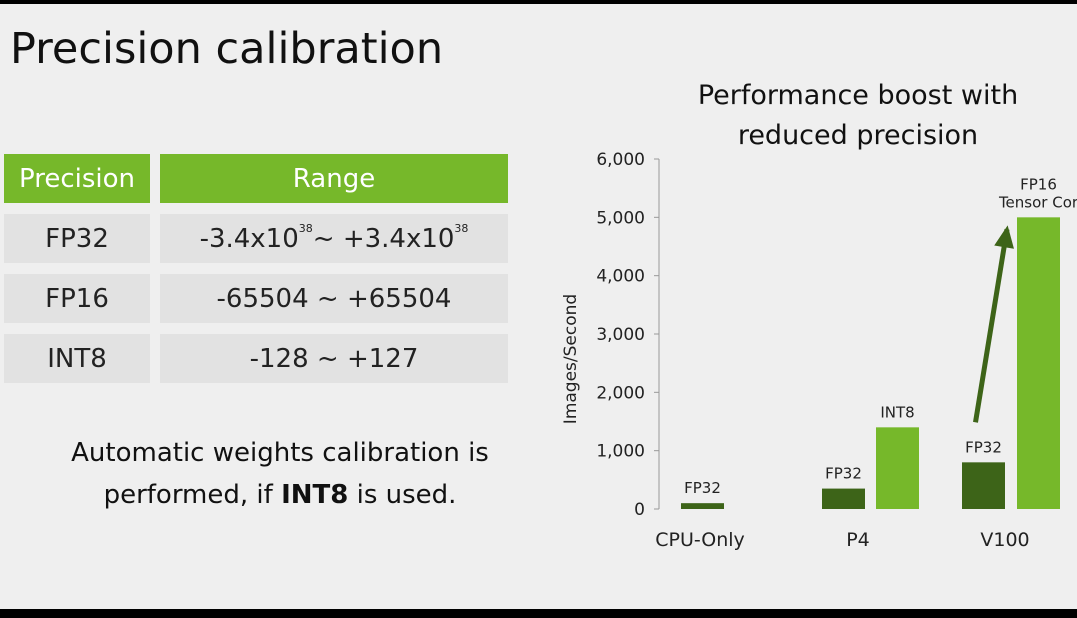 Image resolution: width=1077 pixels, height=618 pixels. Describe the element at coordinates (1004, 237) in the screenshot. I see `arrow-head` at that location.